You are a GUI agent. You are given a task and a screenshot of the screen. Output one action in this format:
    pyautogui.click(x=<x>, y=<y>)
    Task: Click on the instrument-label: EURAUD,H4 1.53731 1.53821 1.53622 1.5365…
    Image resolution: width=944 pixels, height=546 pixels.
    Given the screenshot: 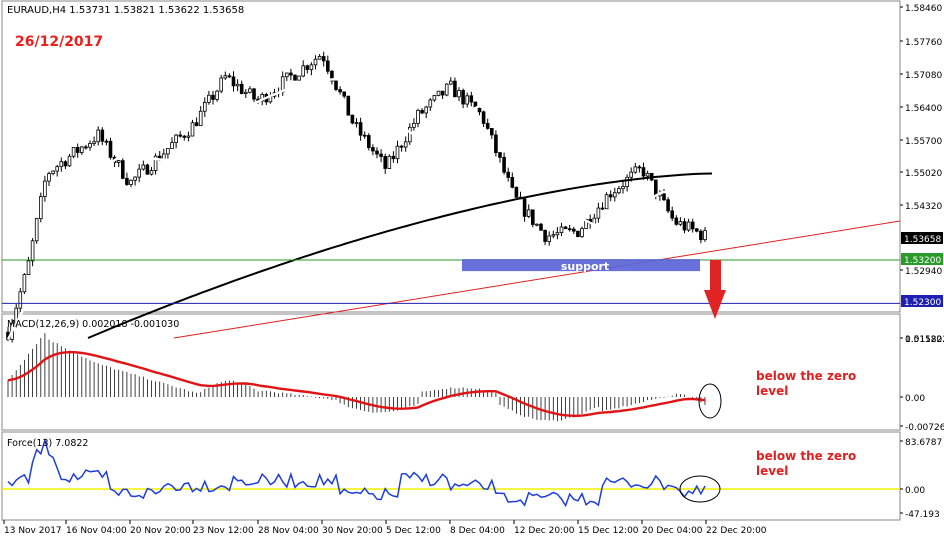 What is the action you would take?
    pyautogui.click(x=125, y=10)
    